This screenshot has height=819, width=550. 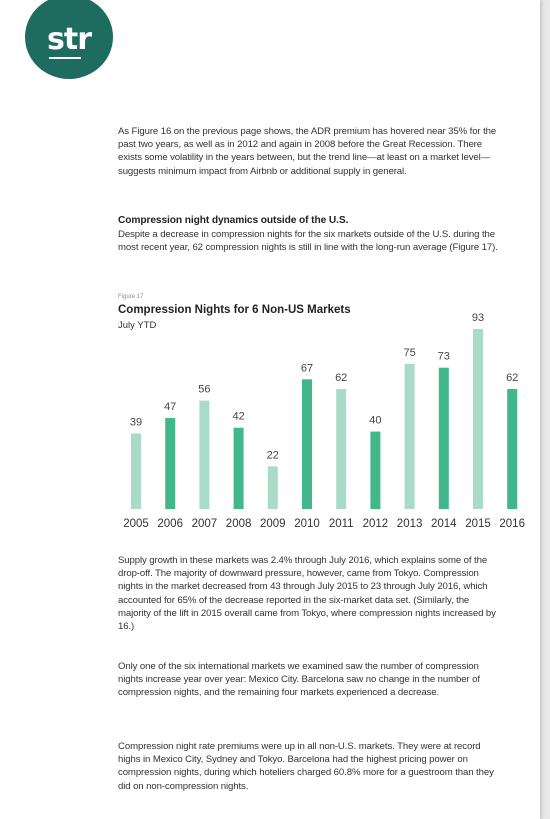 What do you see at coordinates (205, 524) in the screenshot?
I see `x-tick-2007: 2007` at bounding box center [205, 524].